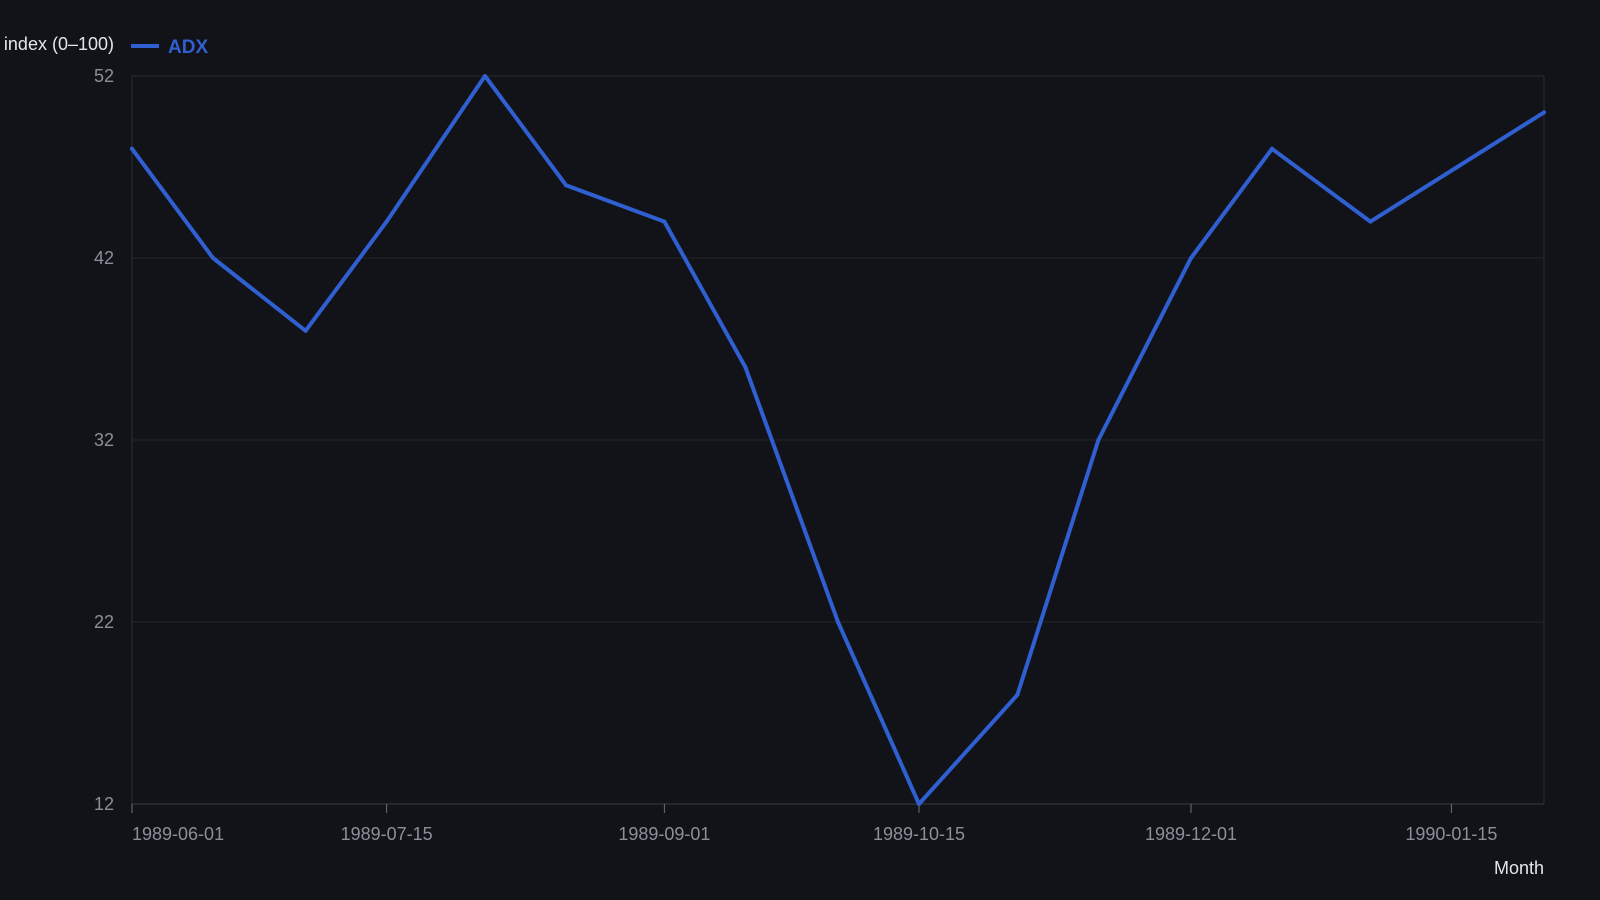  Describe the element at coordinates (178, 834) in the screenshot. I see `x-tick-label: 1989-06-01` at that location.